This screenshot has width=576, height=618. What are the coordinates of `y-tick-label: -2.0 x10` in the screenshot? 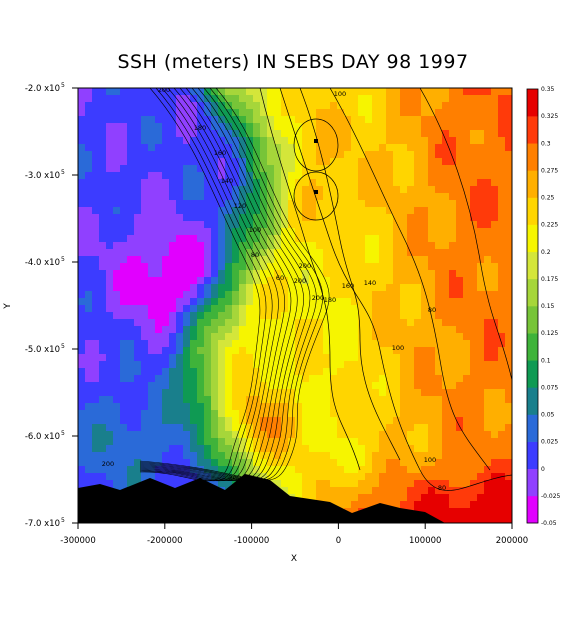 It's located at (42, 89).